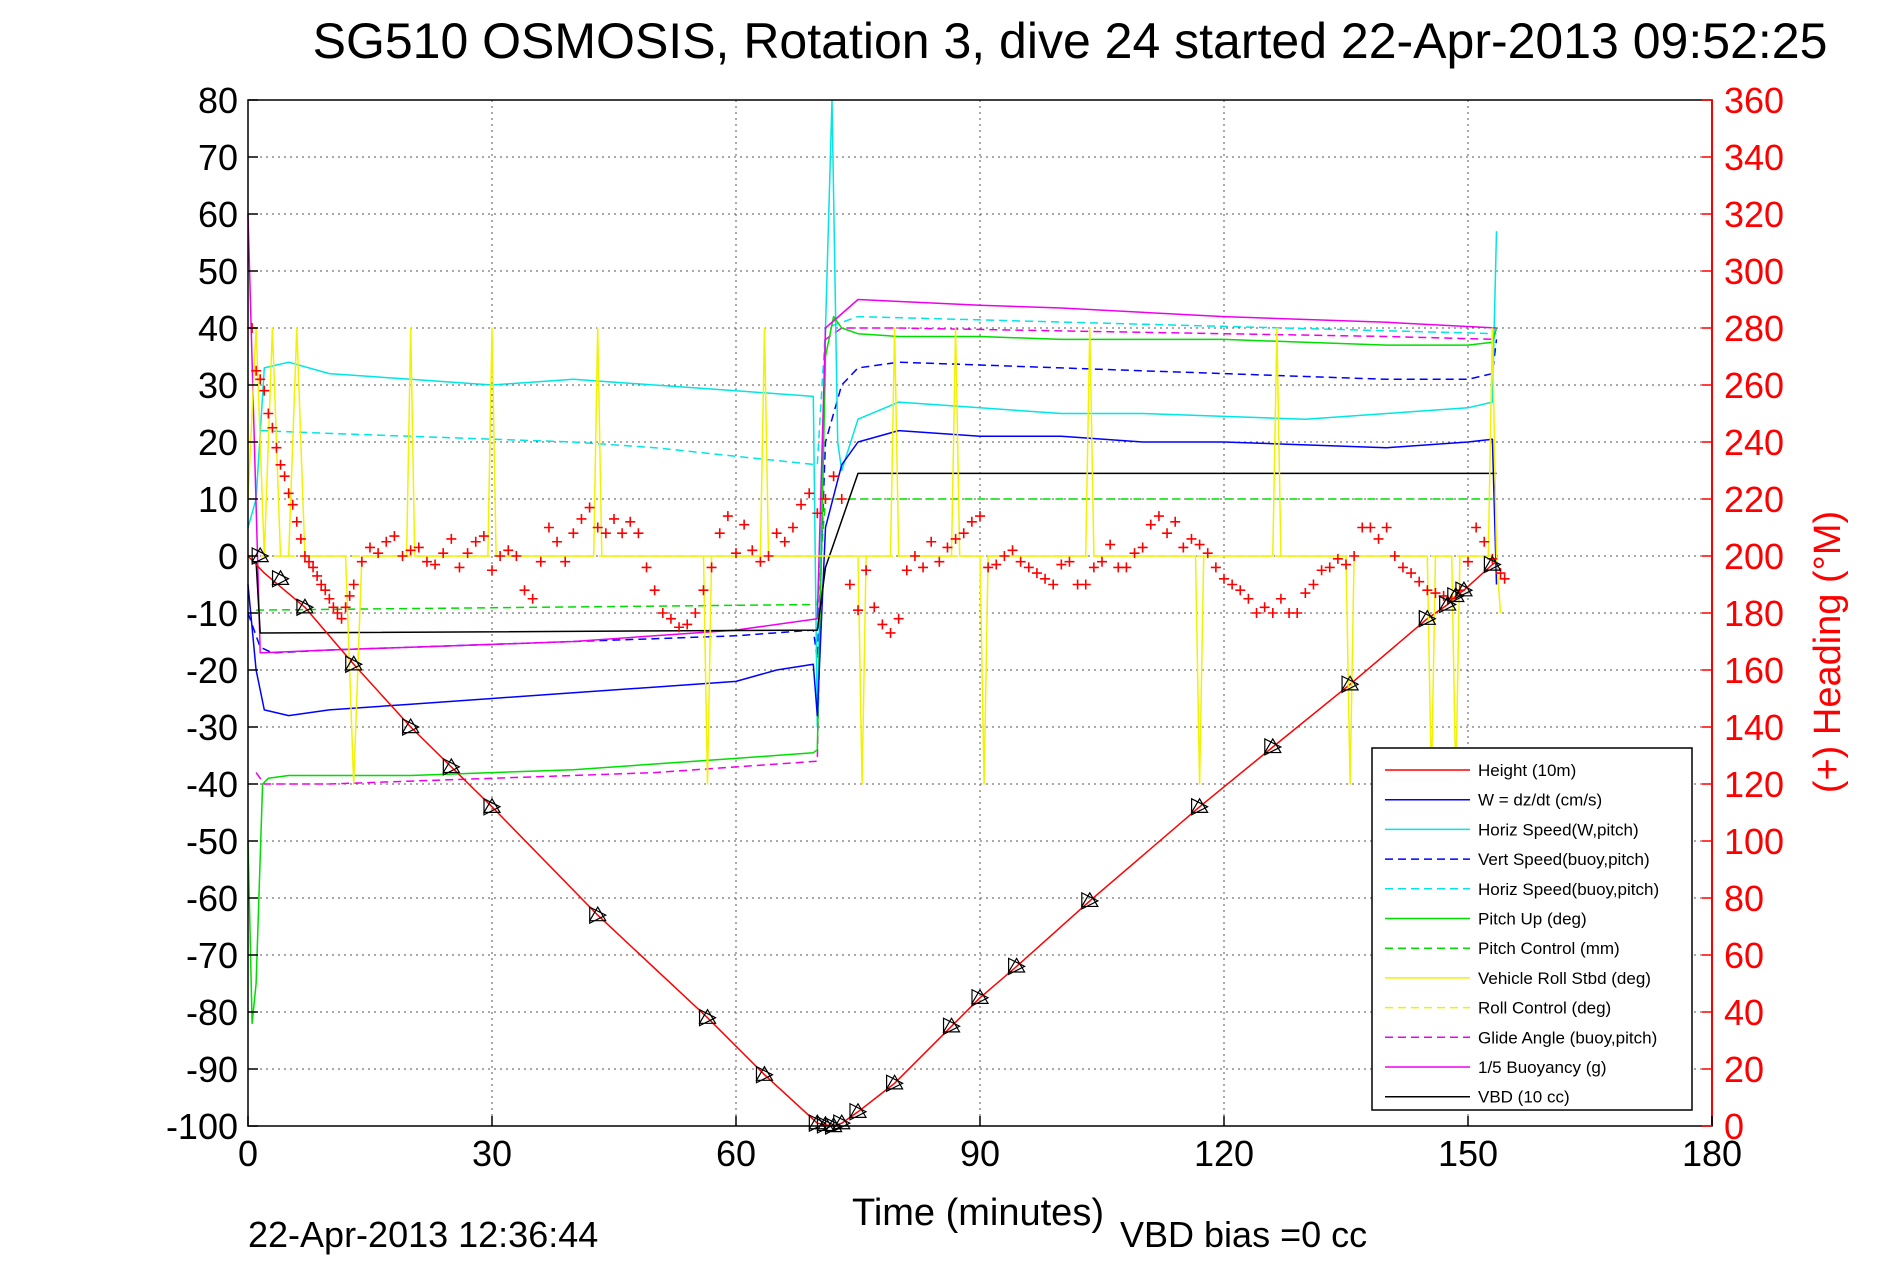  What do you see at coordinates (1524, 1097) in the screenshot?
I see `legend-label: VBD (10 cc)` at bounding box center [1524, 1097].